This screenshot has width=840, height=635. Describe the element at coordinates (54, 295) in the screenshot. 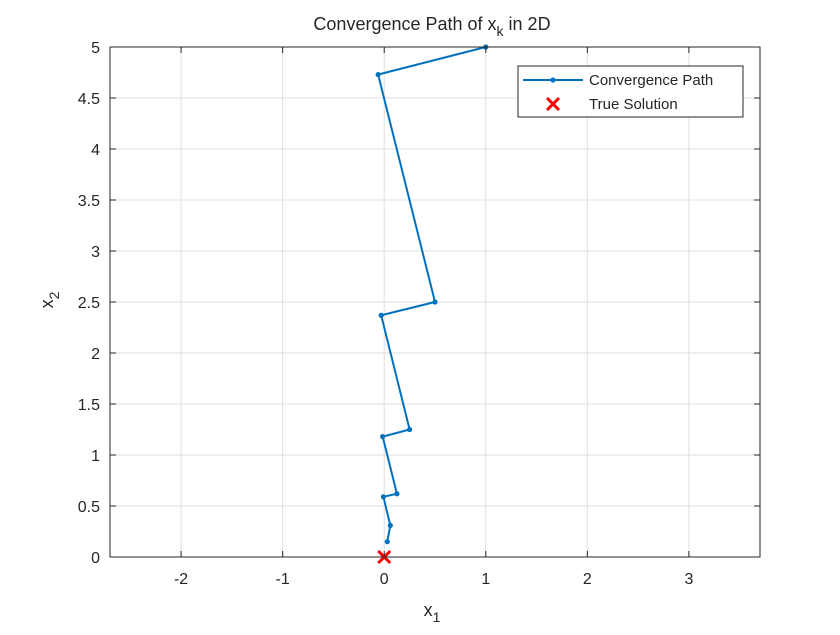

I see `y-axis-label-subscript: 2` at that location.